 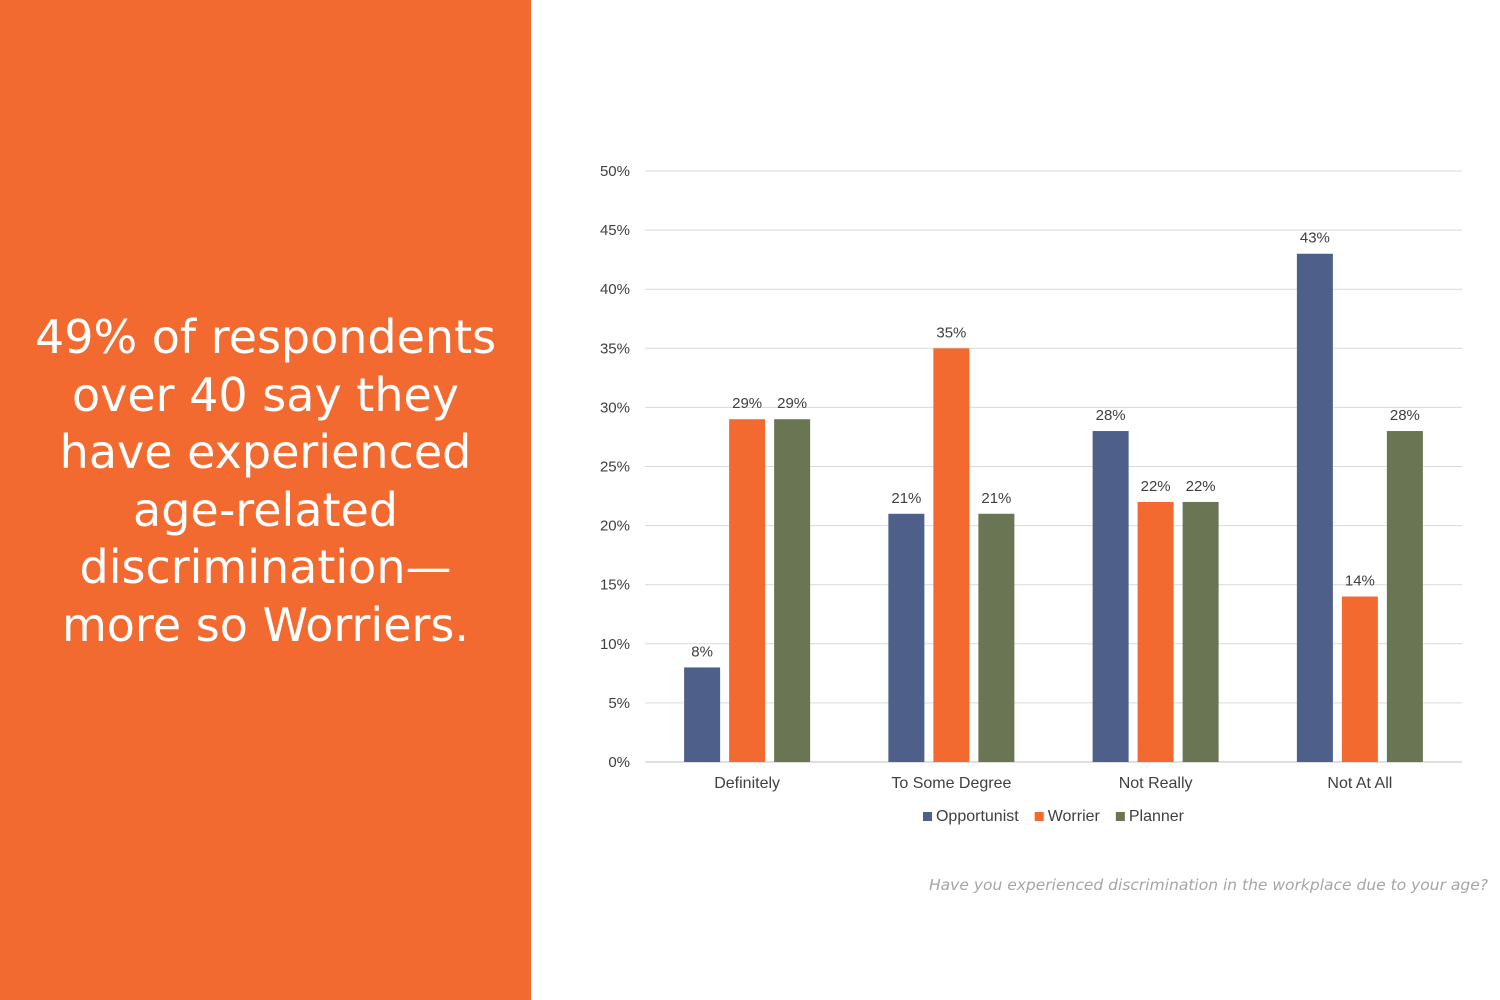 I want to click on bar-opportunist-to-some-degree, so click(x=906, y=637).